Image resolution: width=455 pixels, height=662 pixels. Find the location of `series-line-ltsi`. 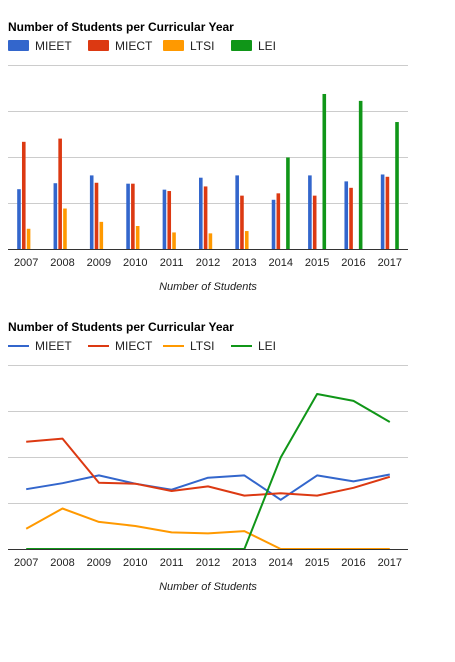

series-line-ltsi is located at coordinates (207, 528).